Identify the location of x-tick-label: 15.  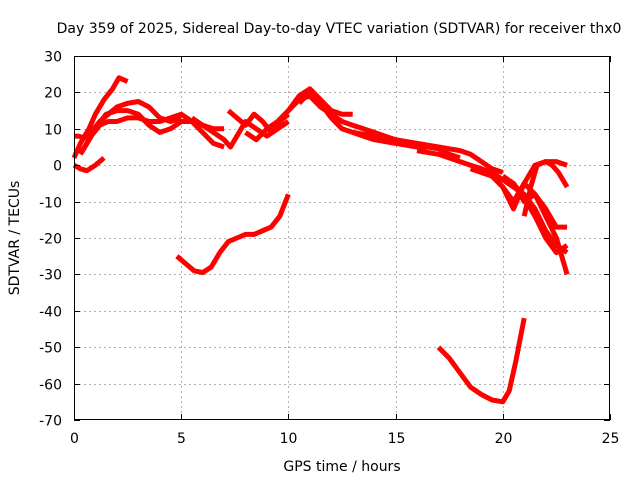
(397, 439).